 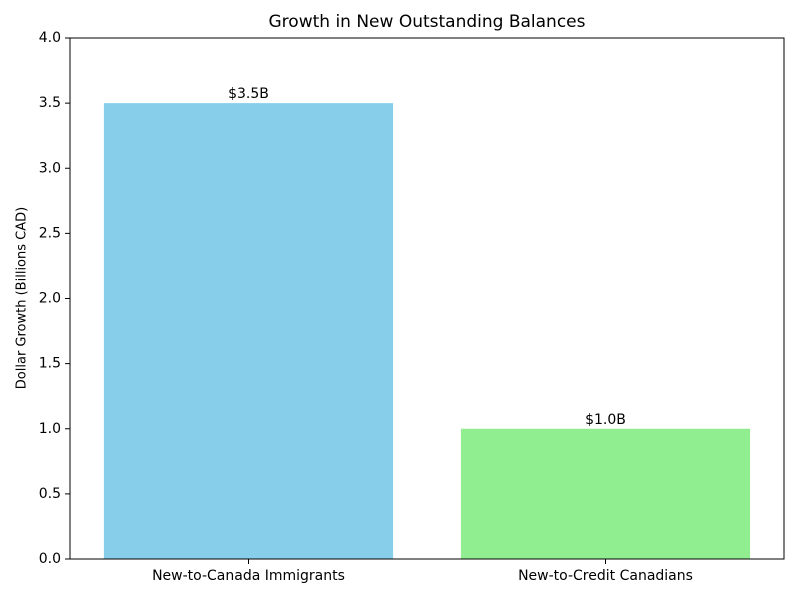 I want to click on x-tick-label: New-to-Canada Immigrants, so click(x=248, y=576).